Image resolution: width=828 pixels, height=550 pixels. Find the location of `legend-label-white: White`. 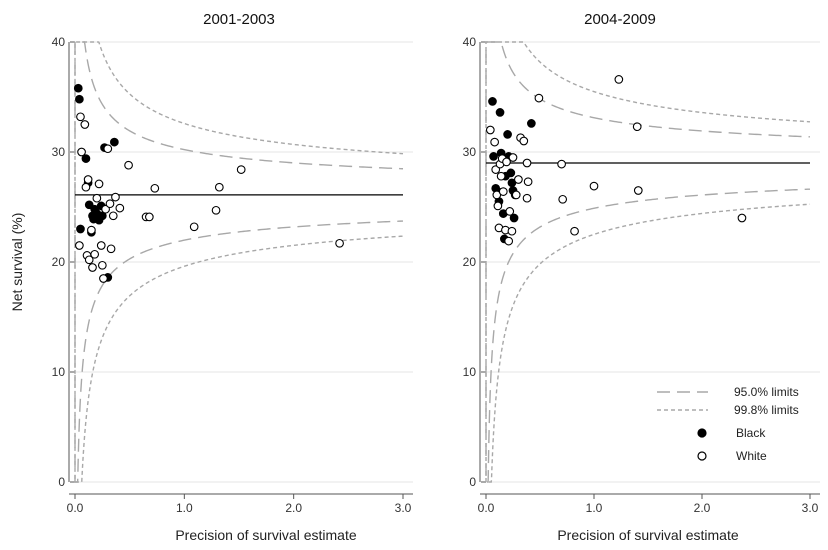

legend-label-white: White is located at coordinates (751, 456).